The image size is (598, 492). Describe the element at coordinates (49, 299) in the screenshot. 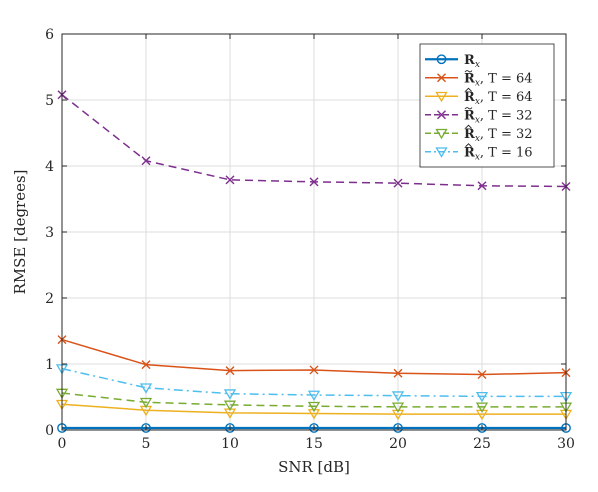

I see `y-tick-label: 2` at that location.